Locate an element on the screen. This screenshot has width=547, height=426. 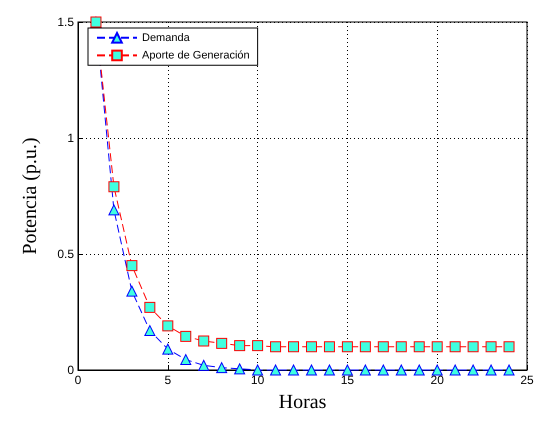
y-tick-label: 0.5 is located at coordinates (65, 254).